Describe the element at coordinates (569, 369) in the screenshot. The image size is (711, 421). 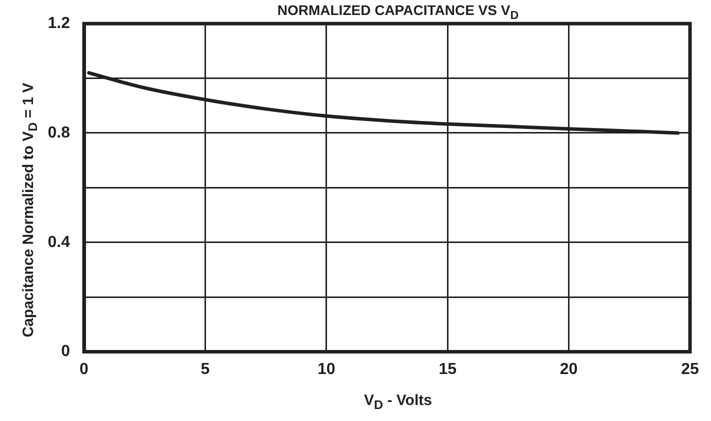
I see `x-tick-label: 20` at that location.